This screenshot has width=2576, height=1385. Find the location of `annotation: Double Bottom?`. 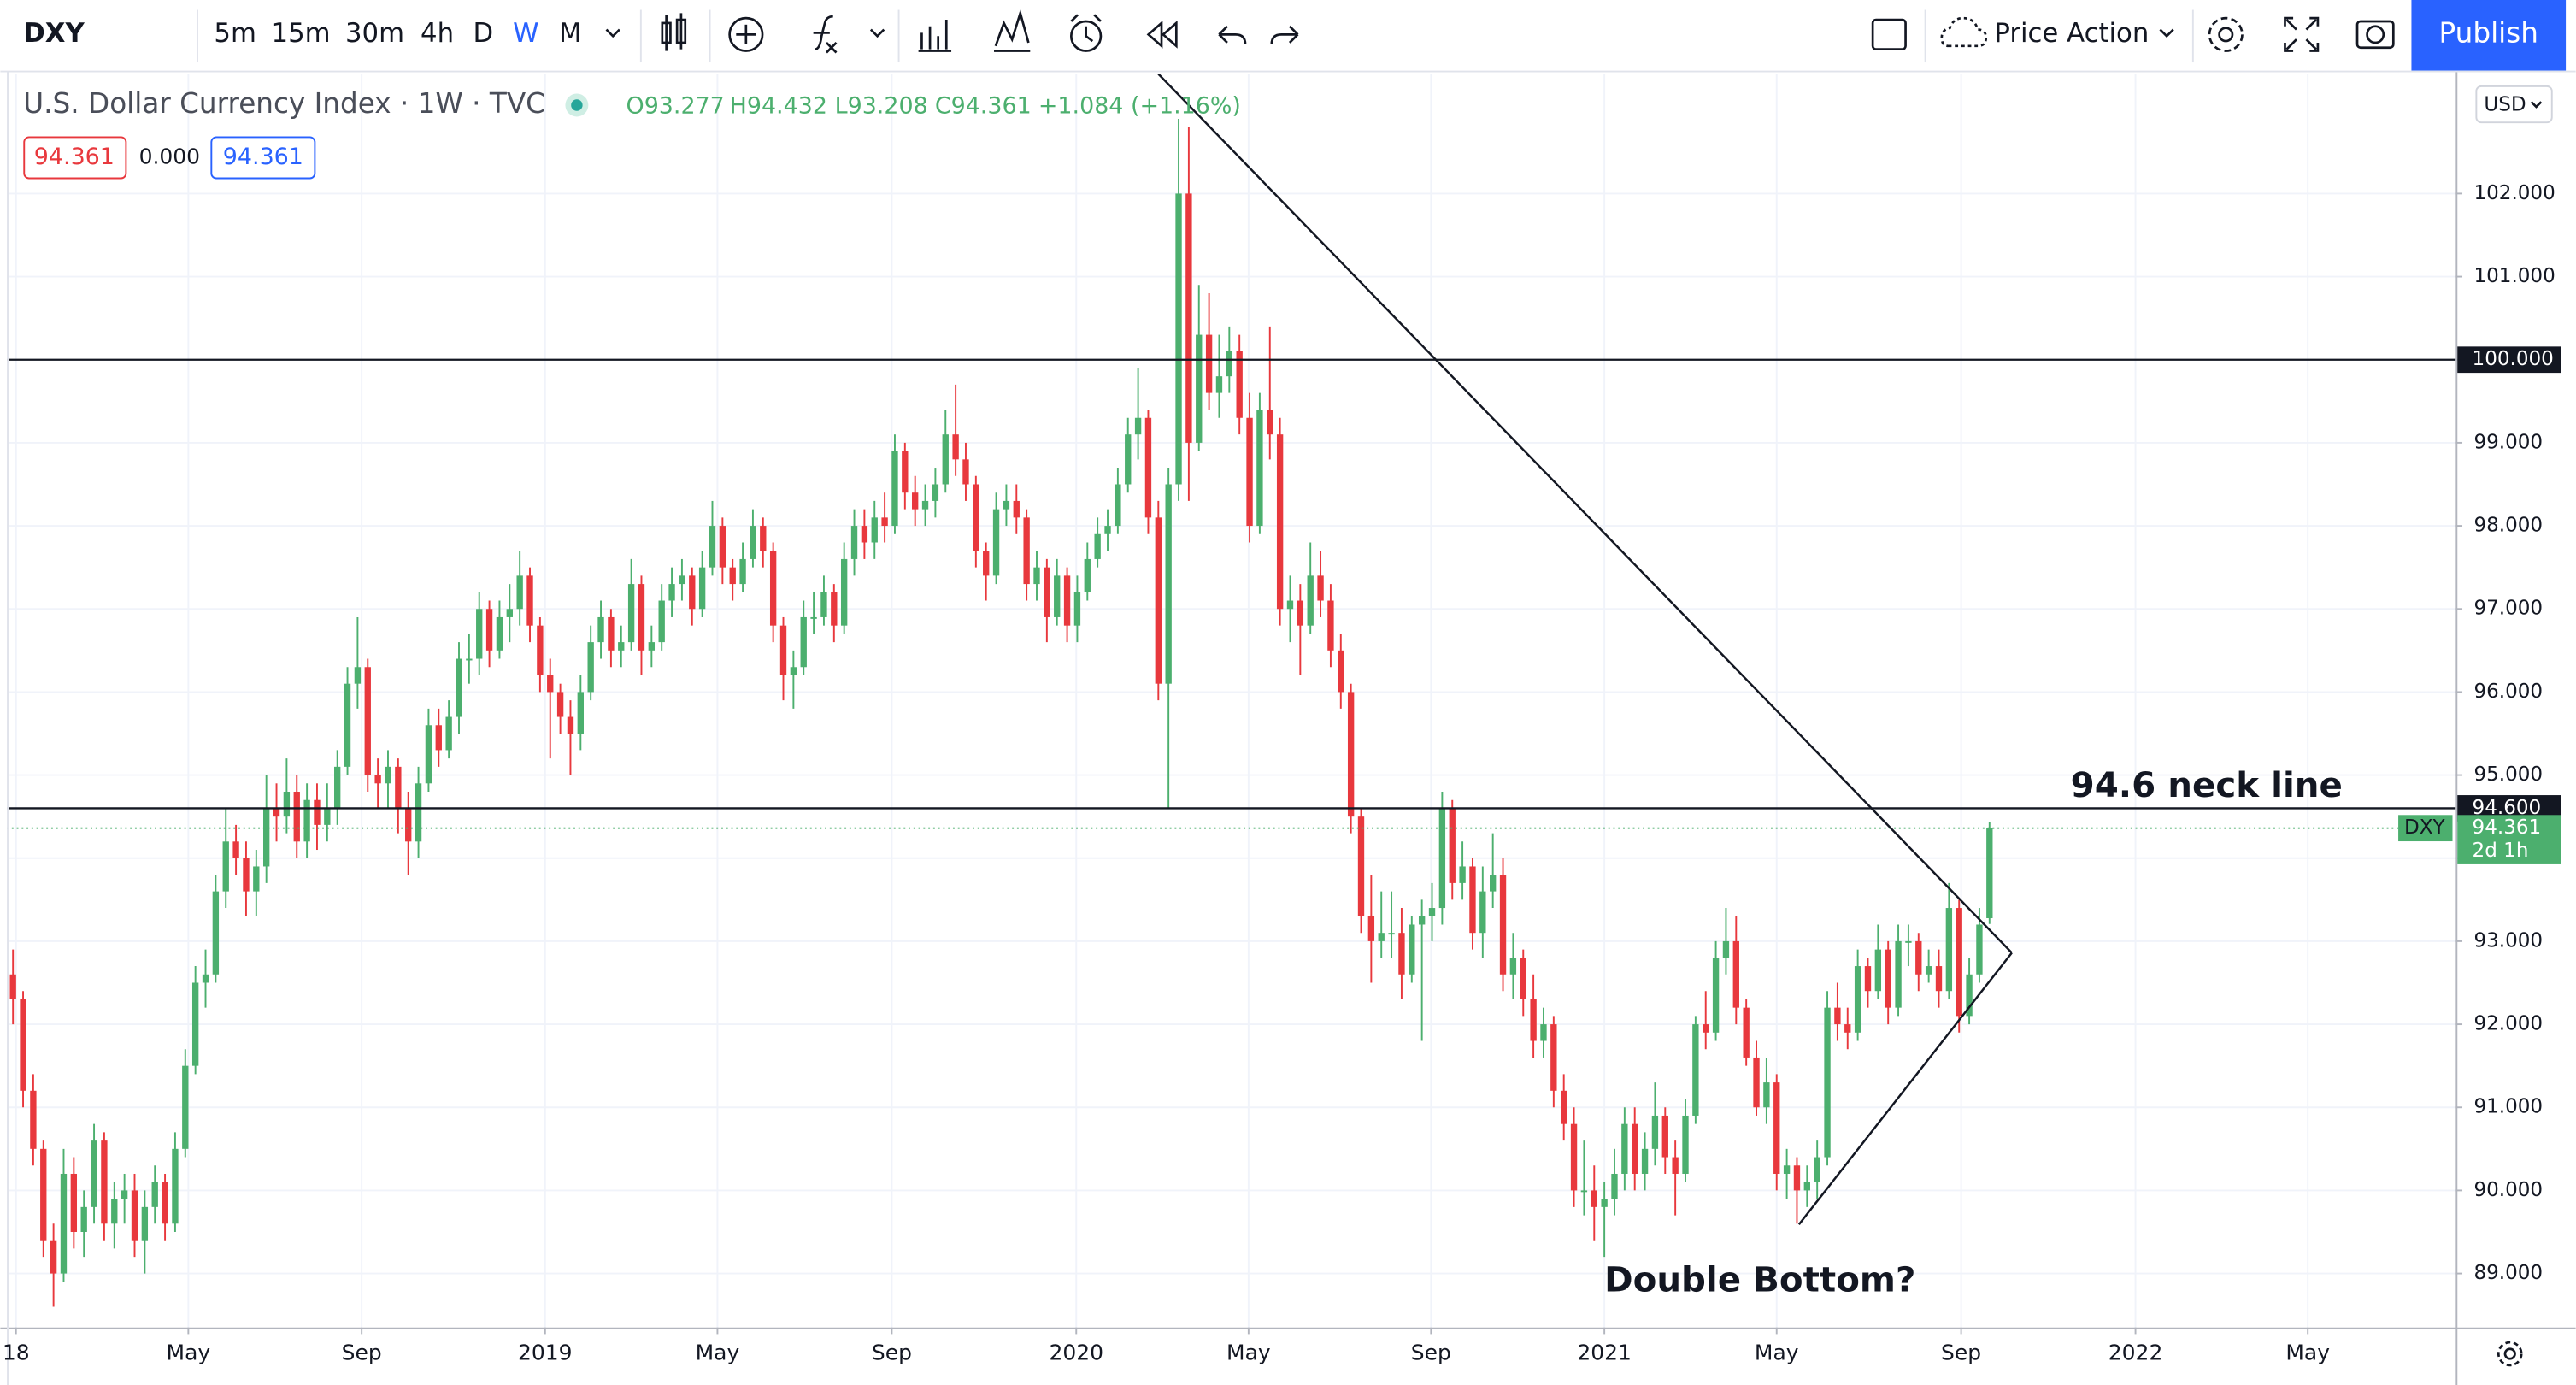

annotation: Double Bottom? is located at coordinates (1759, 1279).